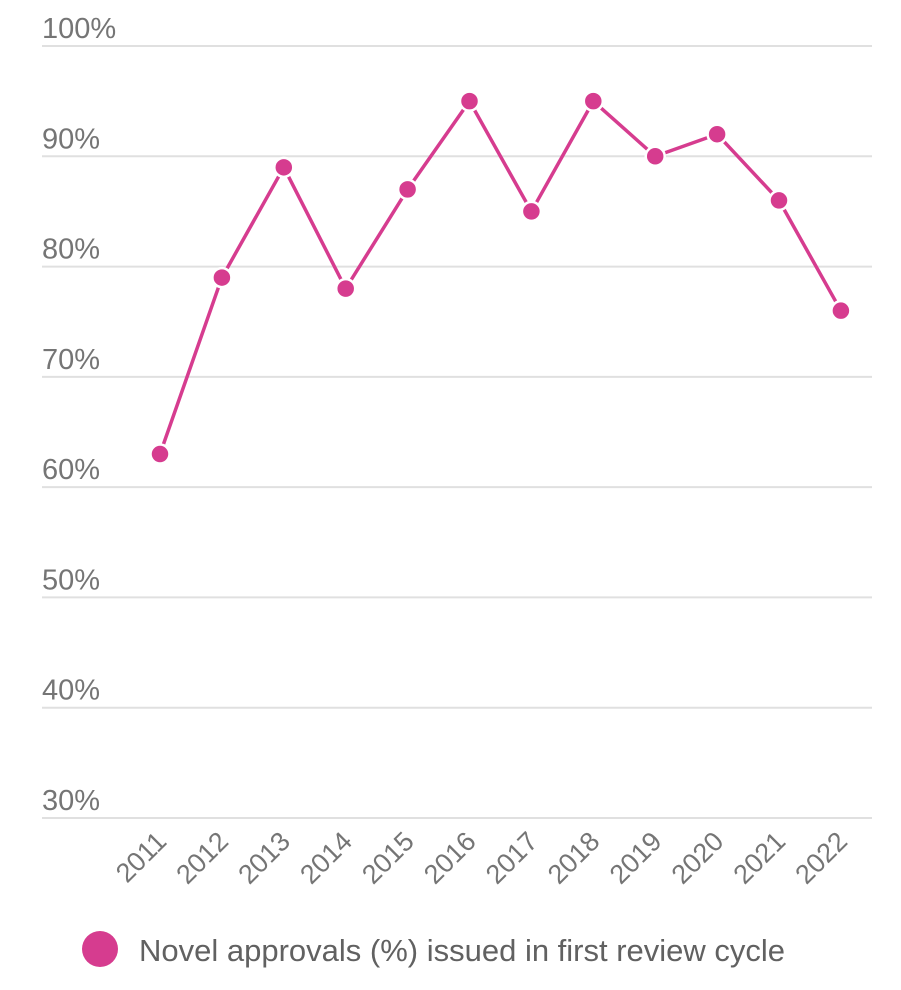 This screenshot has width=901, height=990. I want to click on y-tick-label: 30%, so click(71, 801).